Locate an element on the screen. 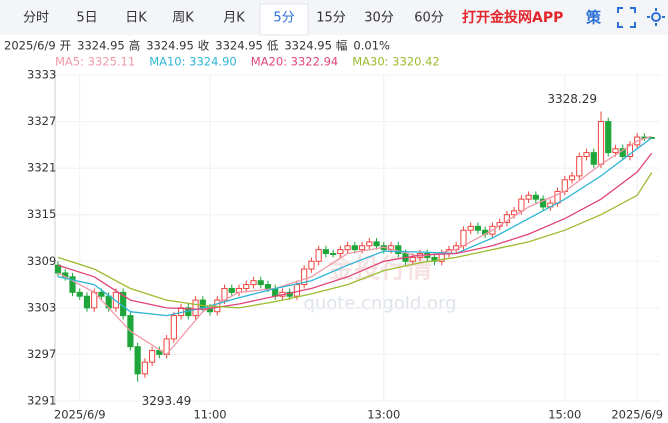  tab-bar is located at coordinates (334, 17).